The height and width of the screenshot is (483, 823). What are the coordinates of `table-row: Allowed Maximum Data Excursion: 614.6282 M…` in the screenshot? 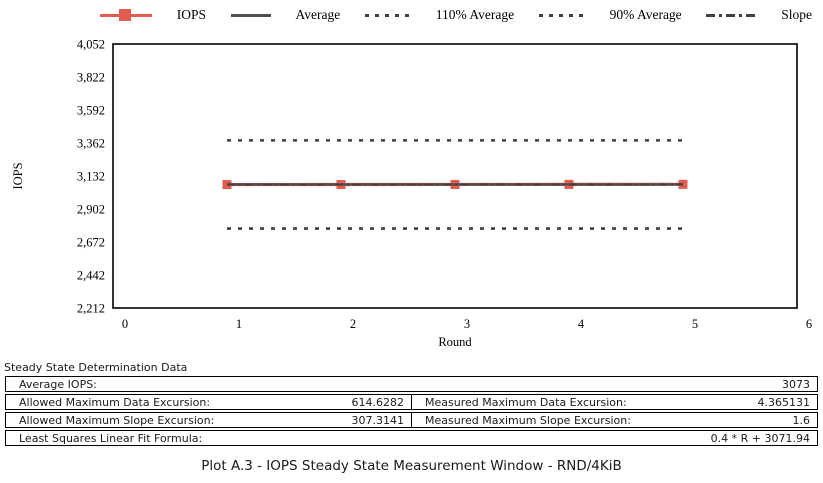 It's located at (411, 402).